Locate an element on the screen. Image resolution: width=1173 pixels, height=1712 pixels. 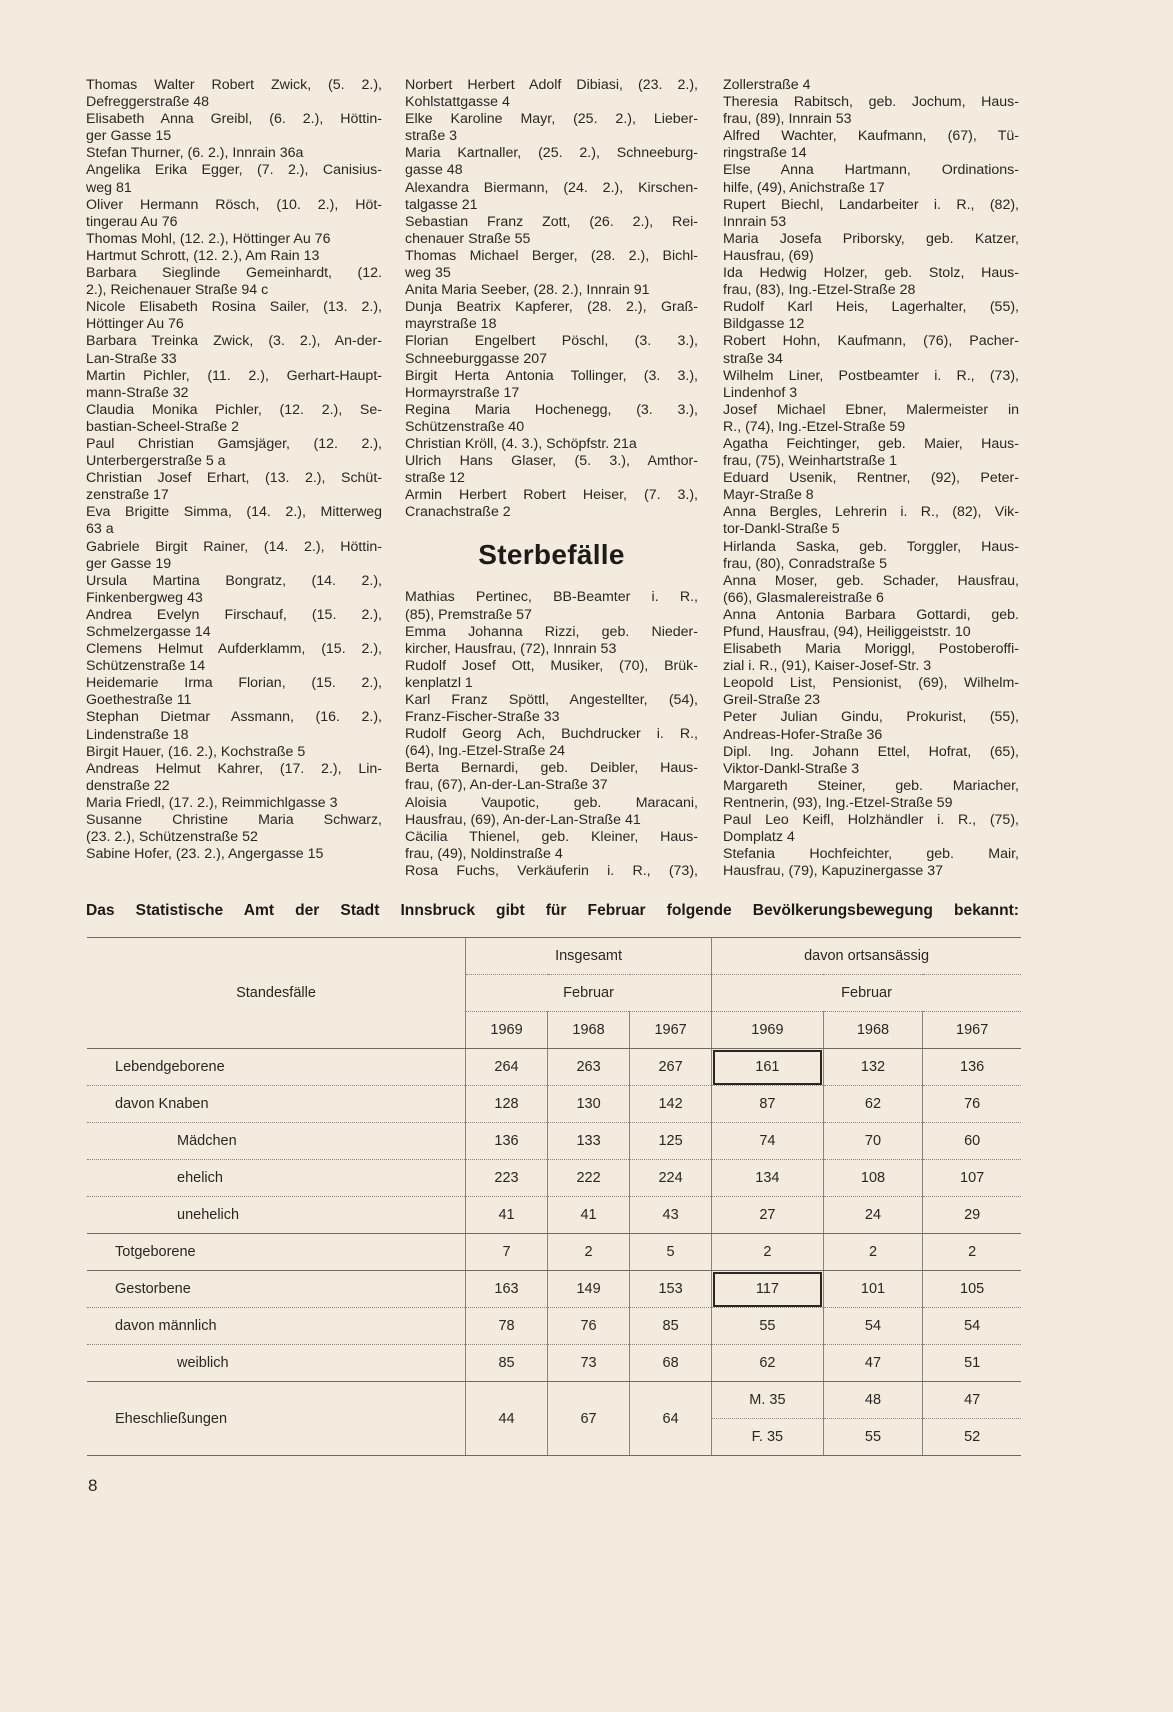
table-cell: 125 is located at coordinates (670, 1141).